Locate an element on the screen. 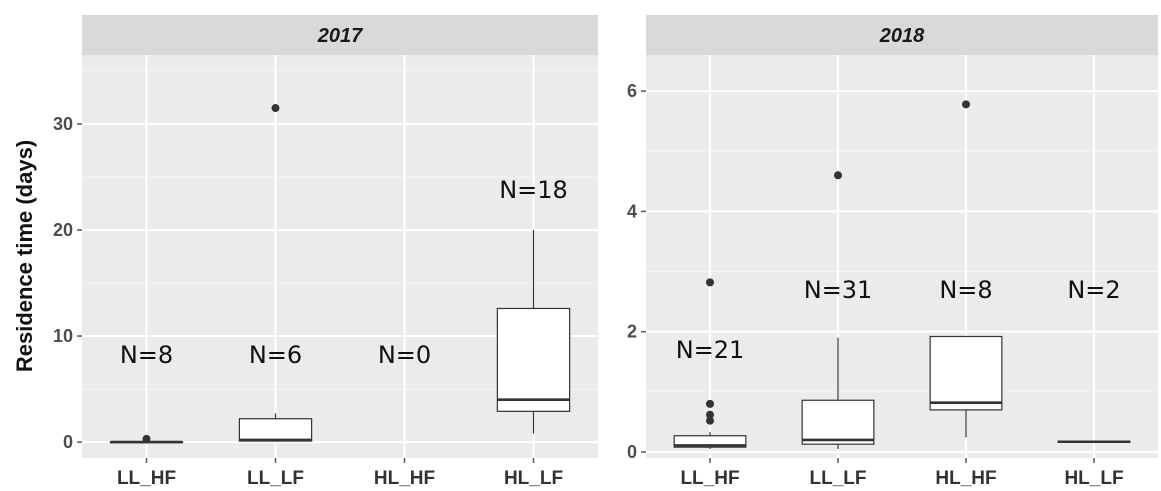  y-tick-label: 4 is located at coordinates (632, 211).